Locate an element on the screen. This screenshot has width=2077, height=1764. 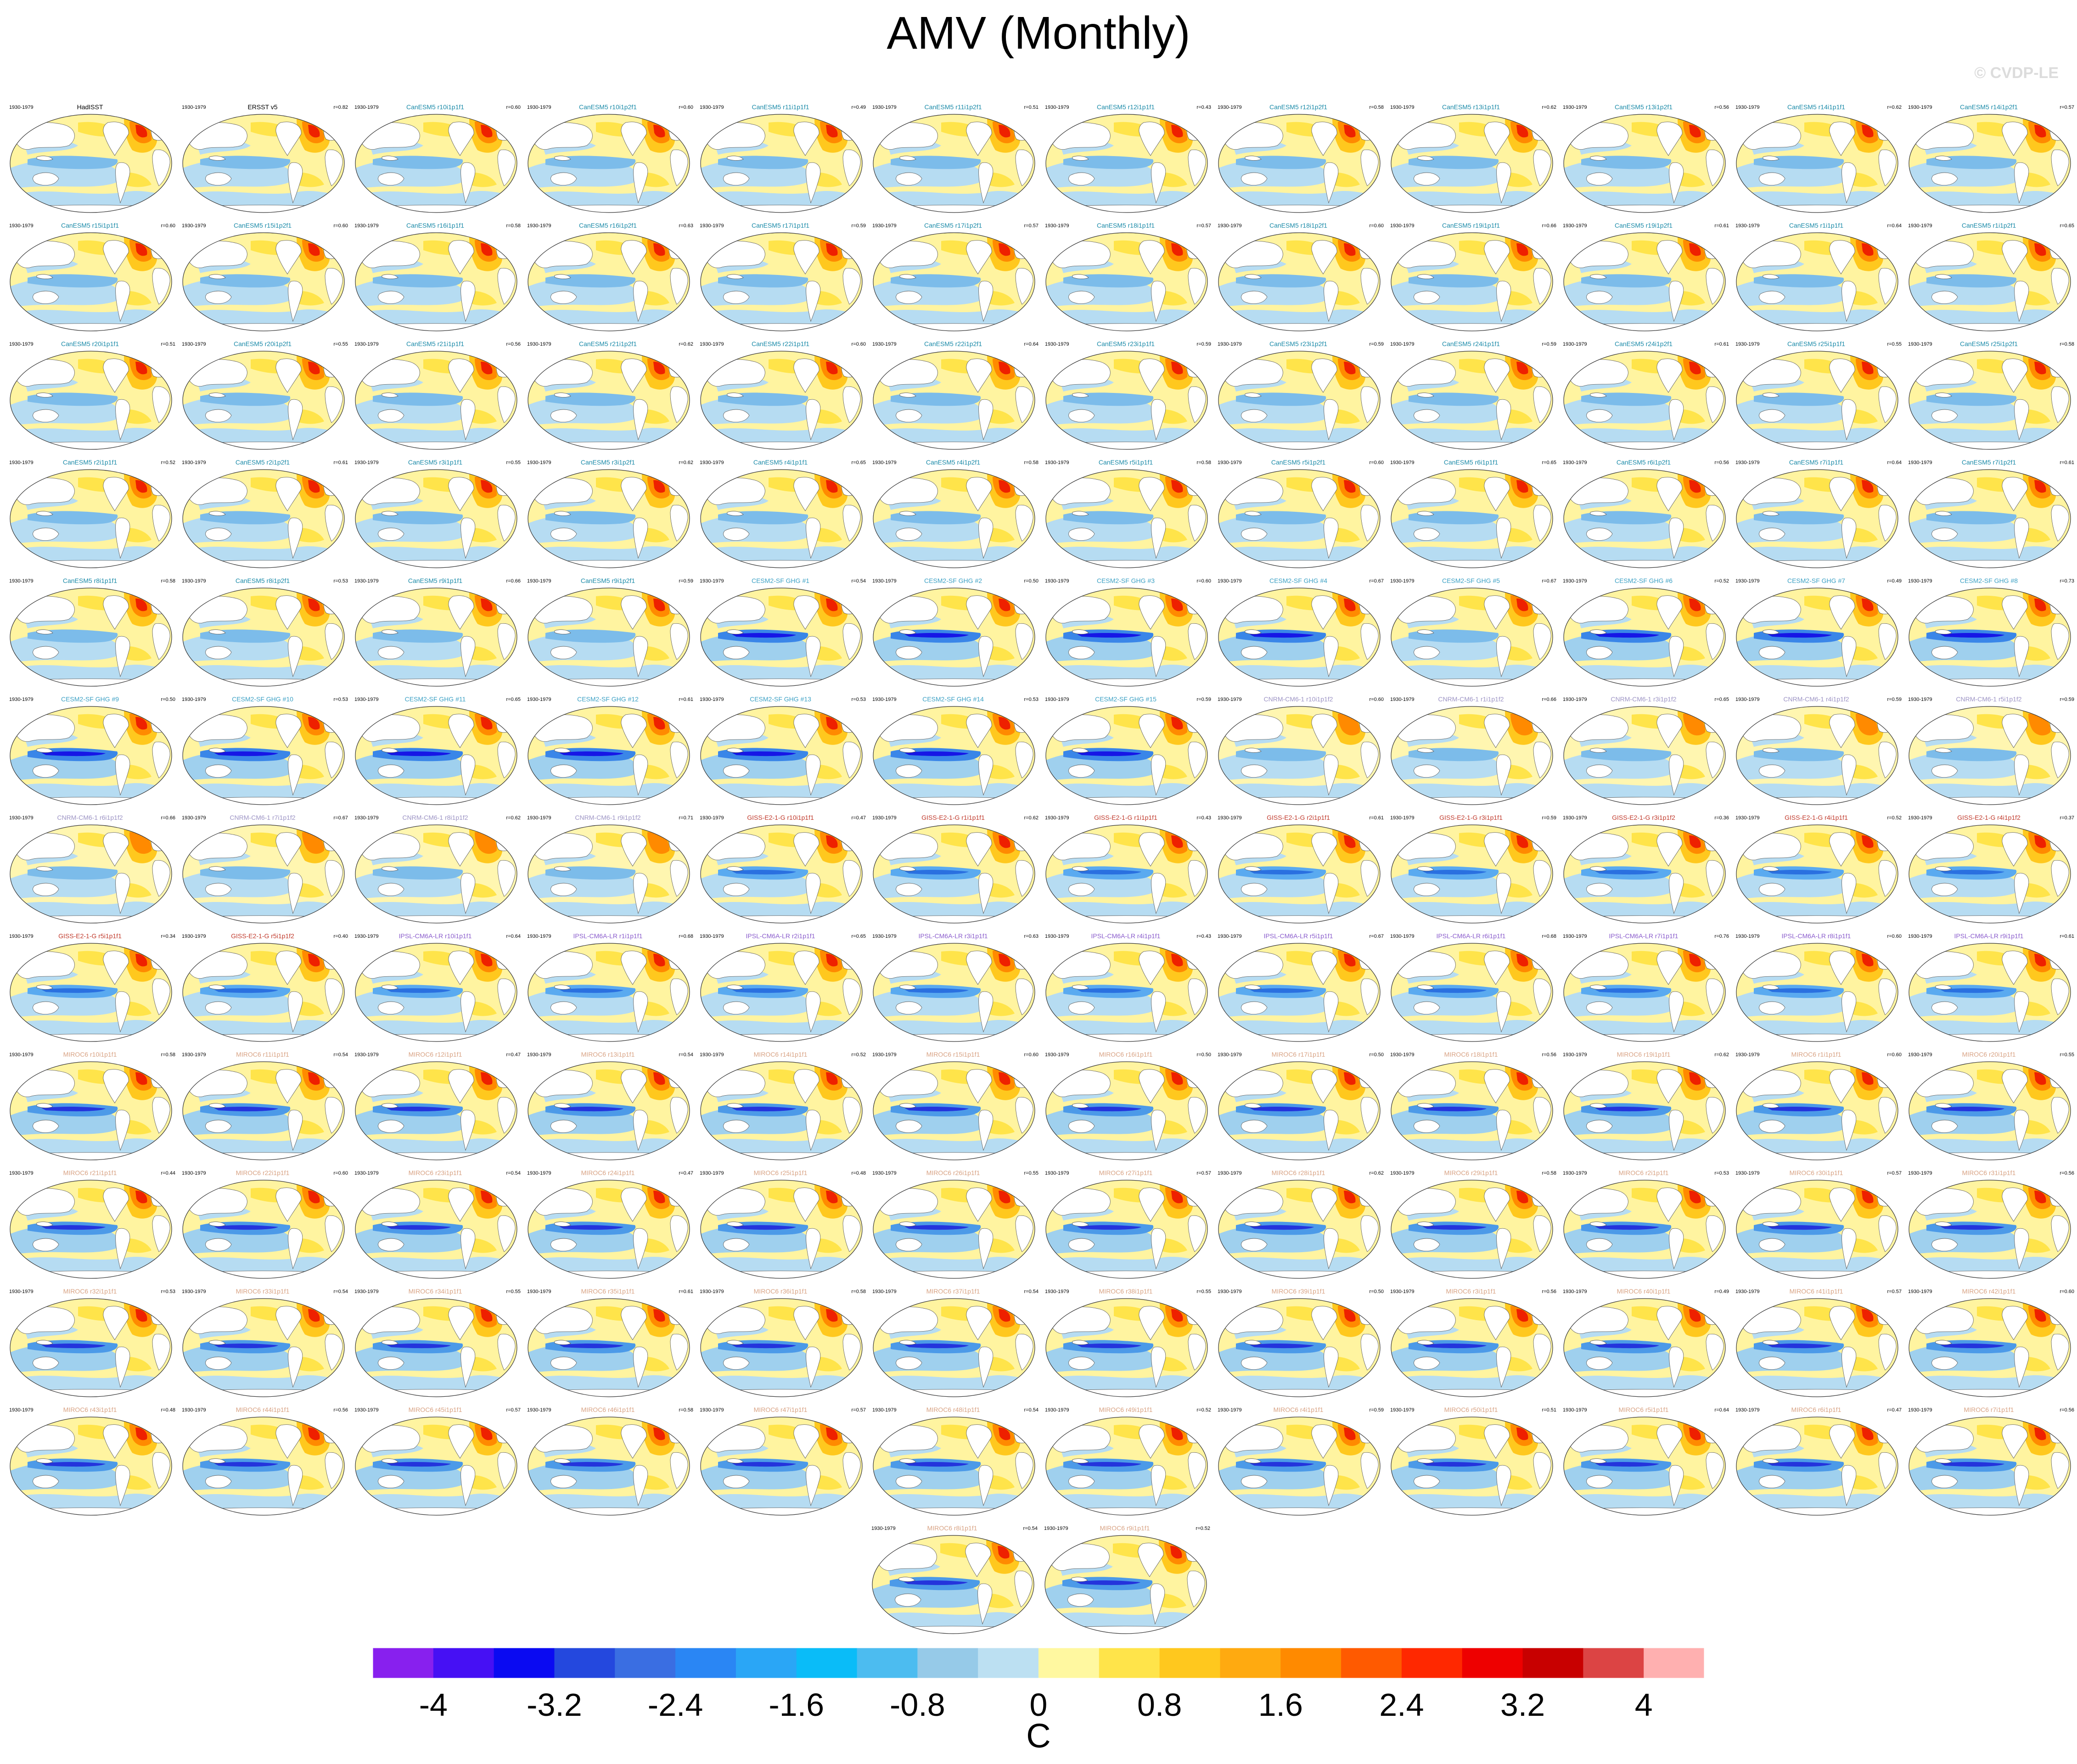
panel-run-label: MIROC6 r4i1p1f1 is located at coordinates (1298, 1409).